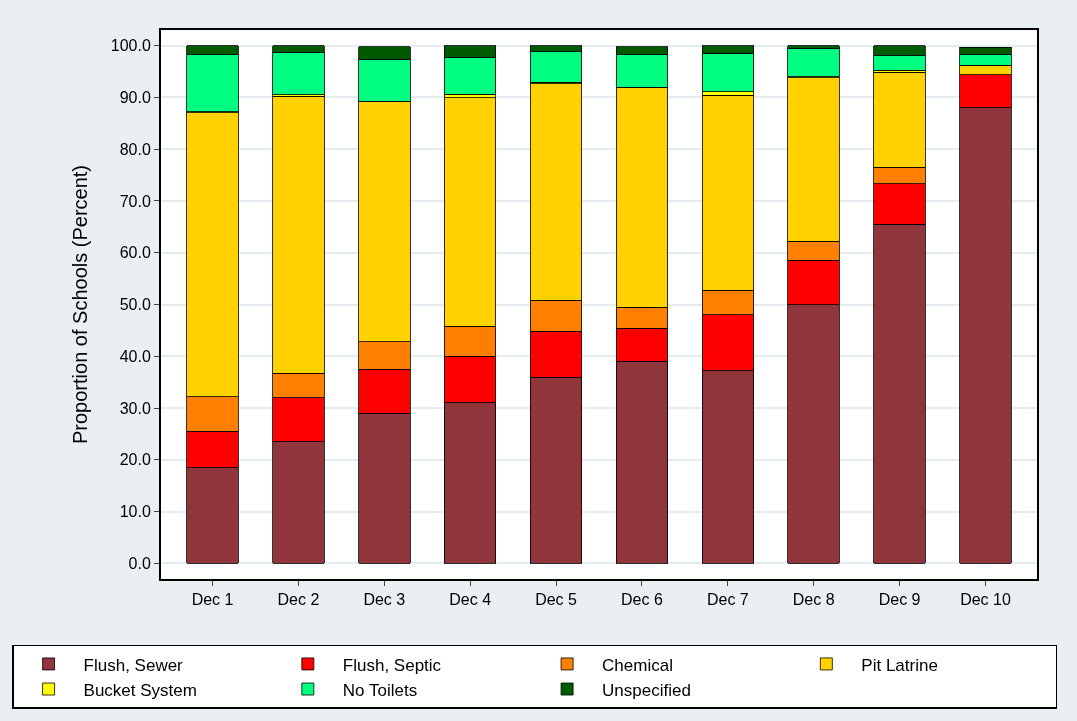  I want to click on x-tick-label: Dec 3, so click(384, 600).